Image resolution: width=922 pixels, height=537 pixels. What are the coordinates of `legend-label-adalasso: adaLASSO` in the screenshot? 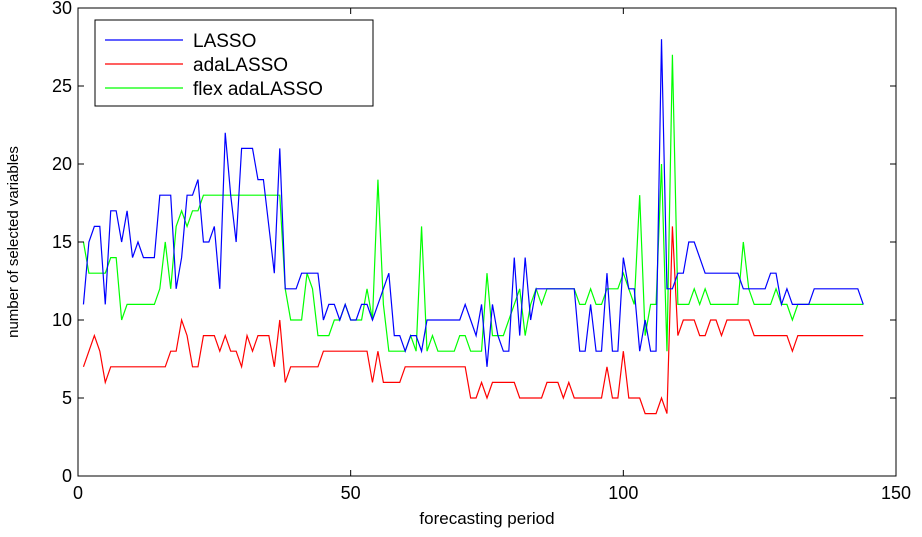 It's located at (240, 65).